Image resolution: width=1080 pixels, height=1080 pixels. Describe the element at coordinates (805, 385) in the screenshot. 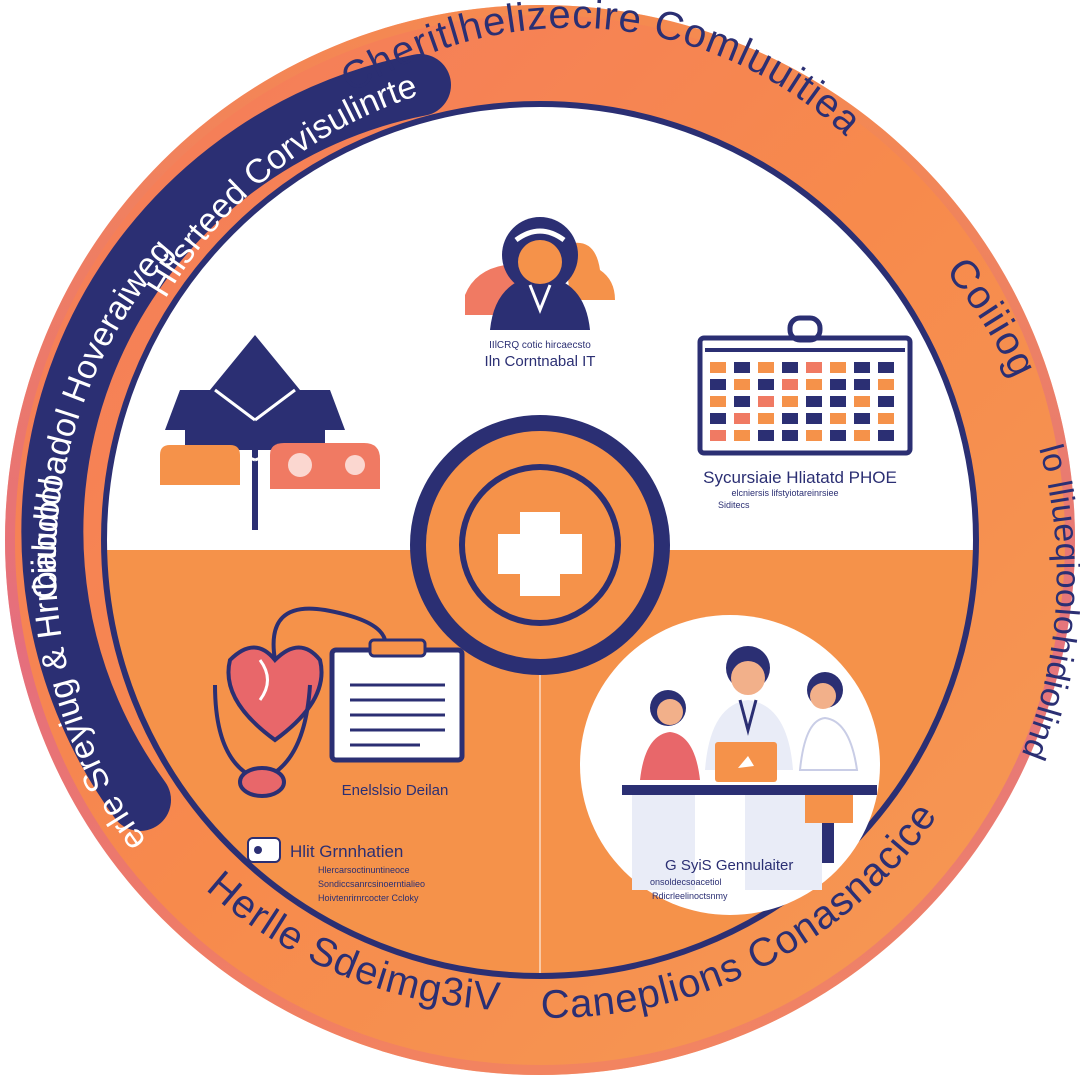

I see `calendar-icon` at that location.